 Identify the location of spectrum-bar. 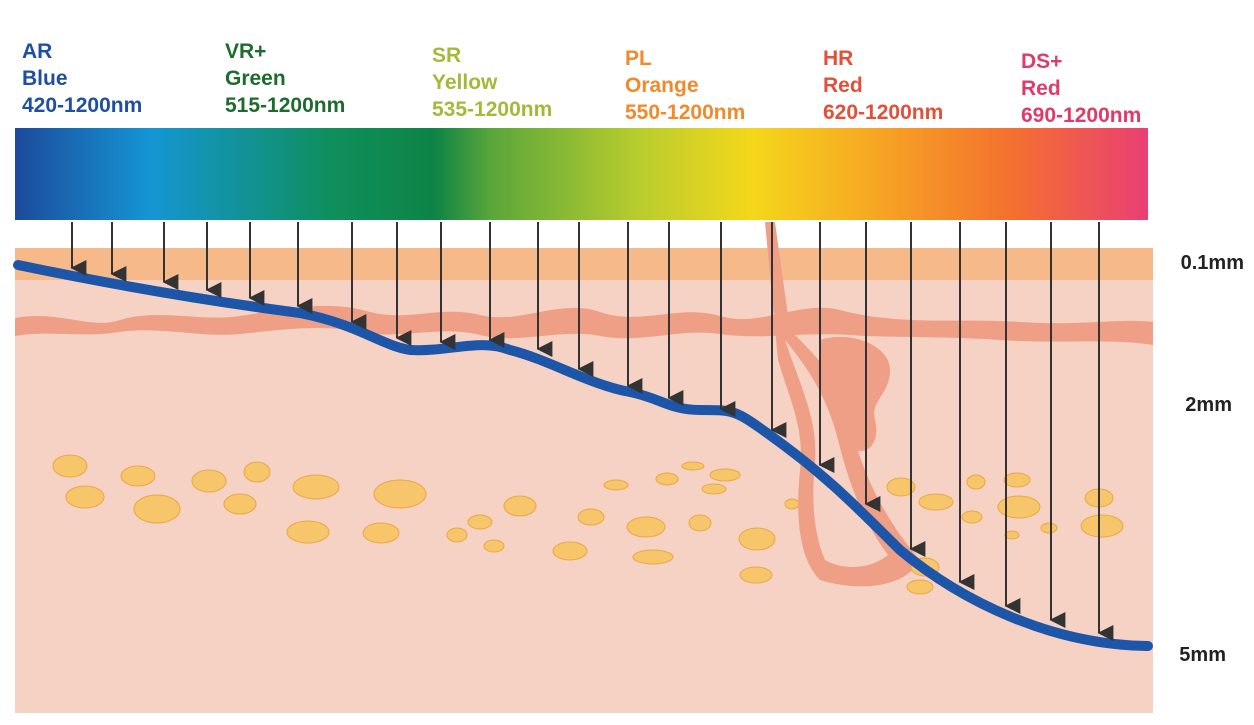
(581, 174).